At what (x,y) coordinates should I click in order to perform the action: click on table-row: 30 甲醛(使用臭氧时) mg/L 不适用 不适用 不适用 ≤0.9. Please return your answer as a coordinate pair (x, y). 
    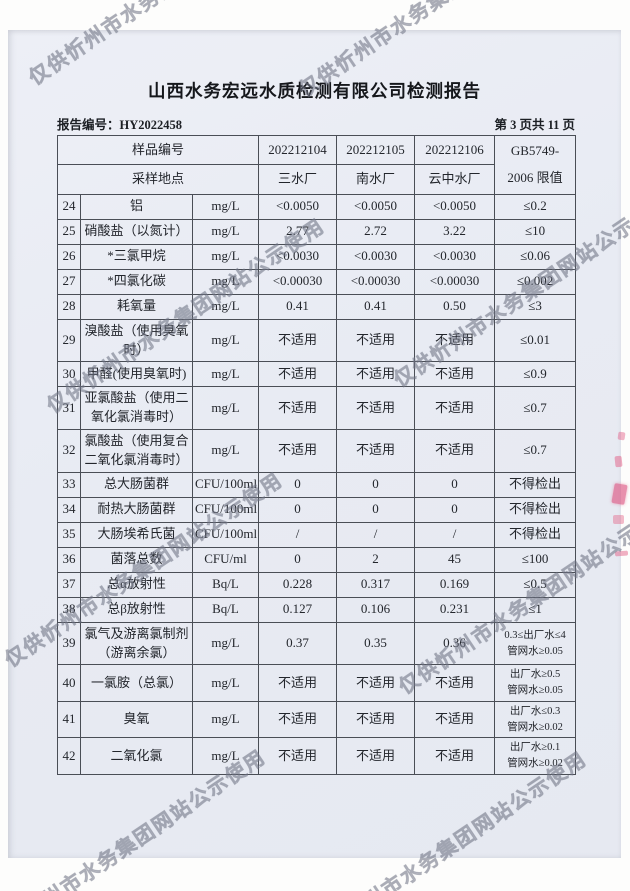
    Looking at the image, I should click on (317, 374).